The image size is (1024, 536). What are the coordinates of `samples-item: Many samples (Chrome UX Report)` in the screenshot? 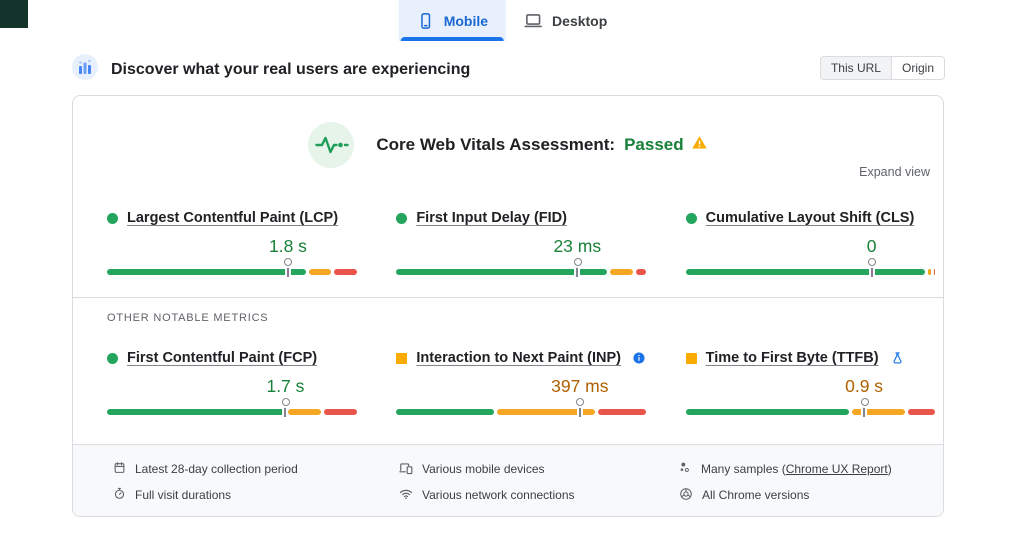 It's located at (806, 469).